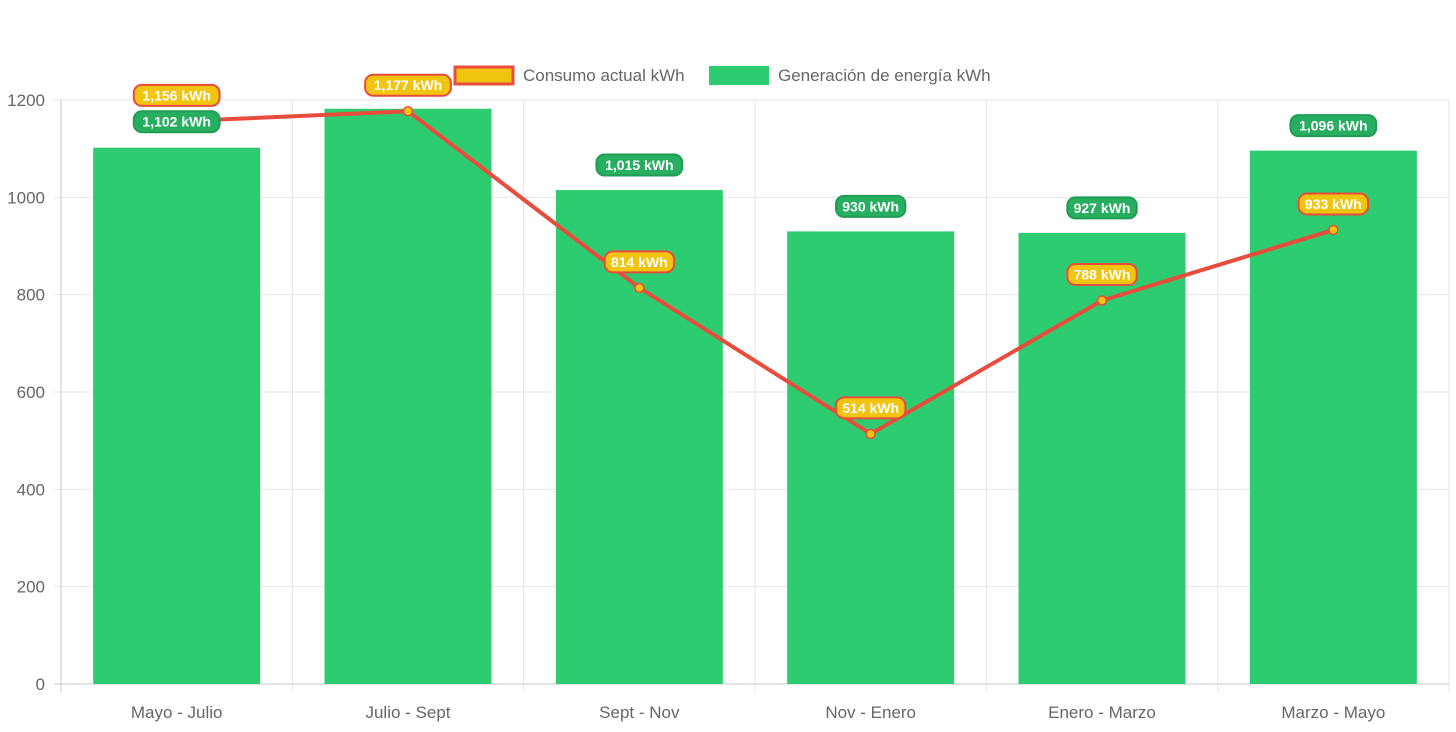  I want to click on x-tick-label: Sept - Nov, so click(639, 712).